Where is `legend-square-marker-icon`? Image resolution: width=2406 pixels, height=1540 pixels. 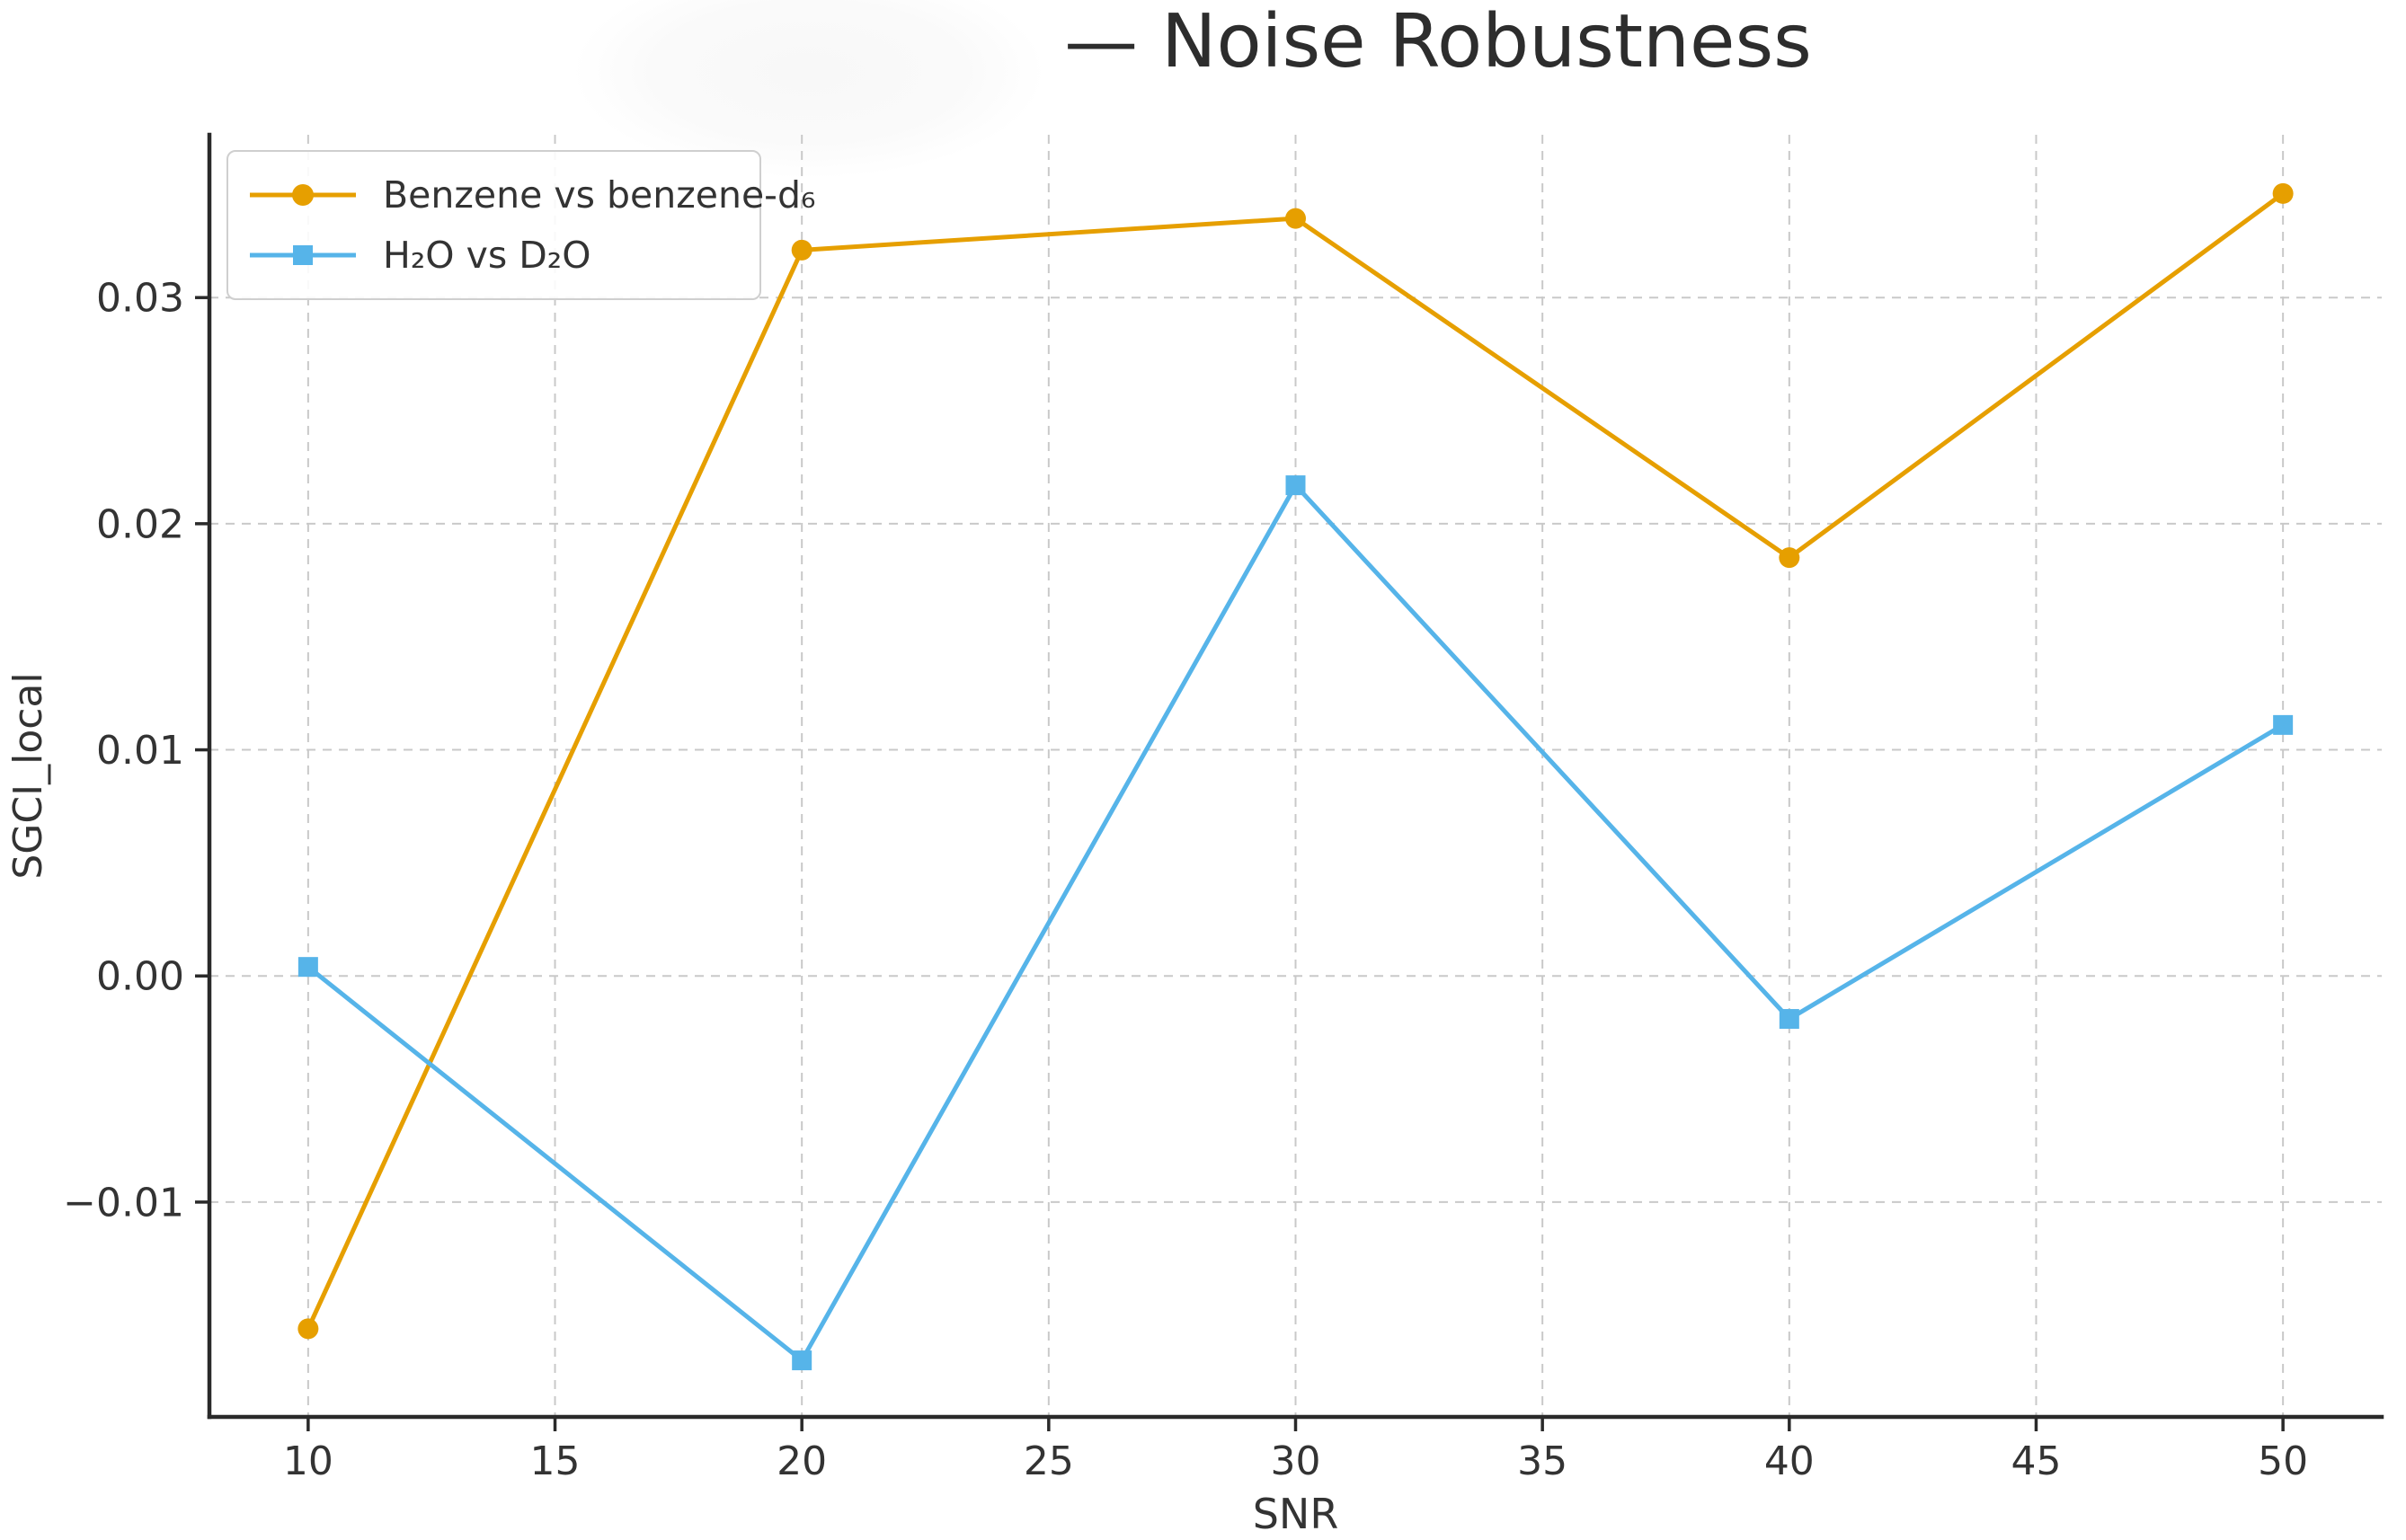 legend-square-marker-icon is located at coordinates (303, 255).